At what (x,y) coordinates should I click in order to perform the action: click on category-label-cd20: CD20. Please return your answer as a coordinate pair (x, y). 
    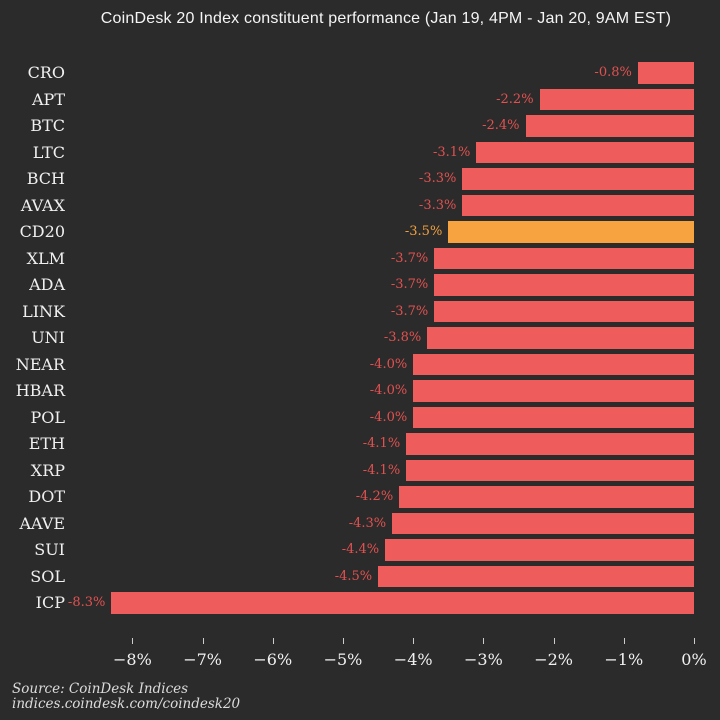
    Looking at the image, I should click on (42, 231).